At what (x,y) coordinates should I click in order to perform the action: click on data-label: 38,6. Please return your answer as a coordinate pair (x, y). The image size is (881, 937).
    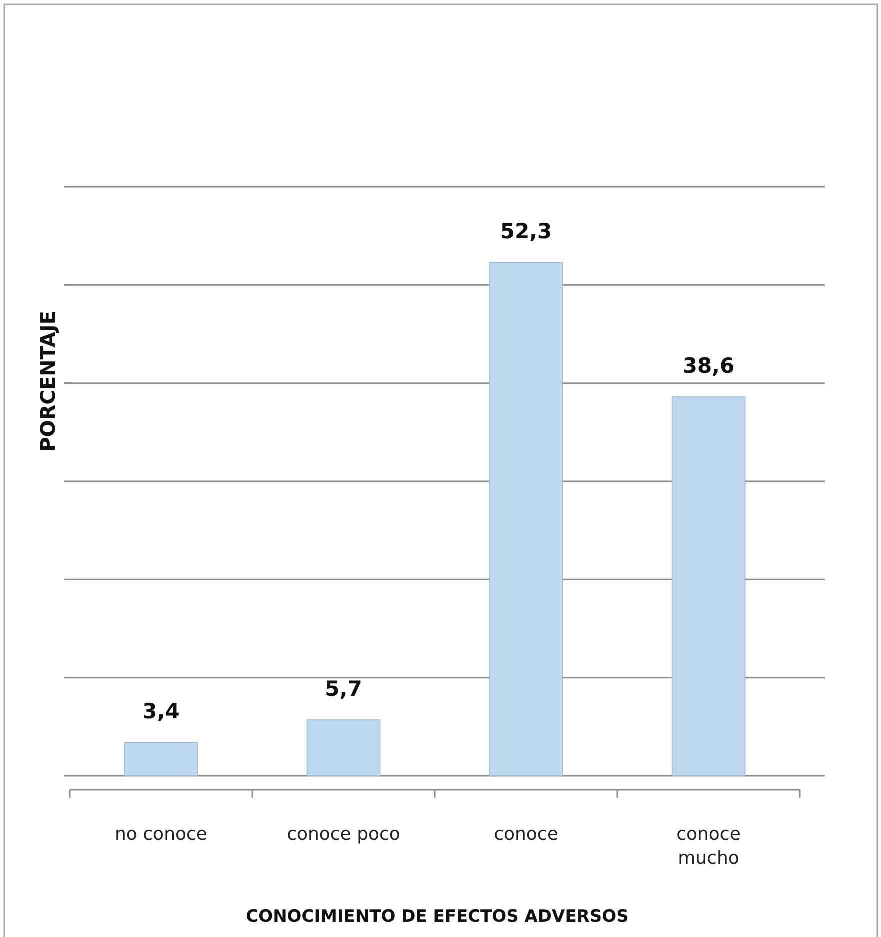
    Looking at the image, I should click on (708, 366).